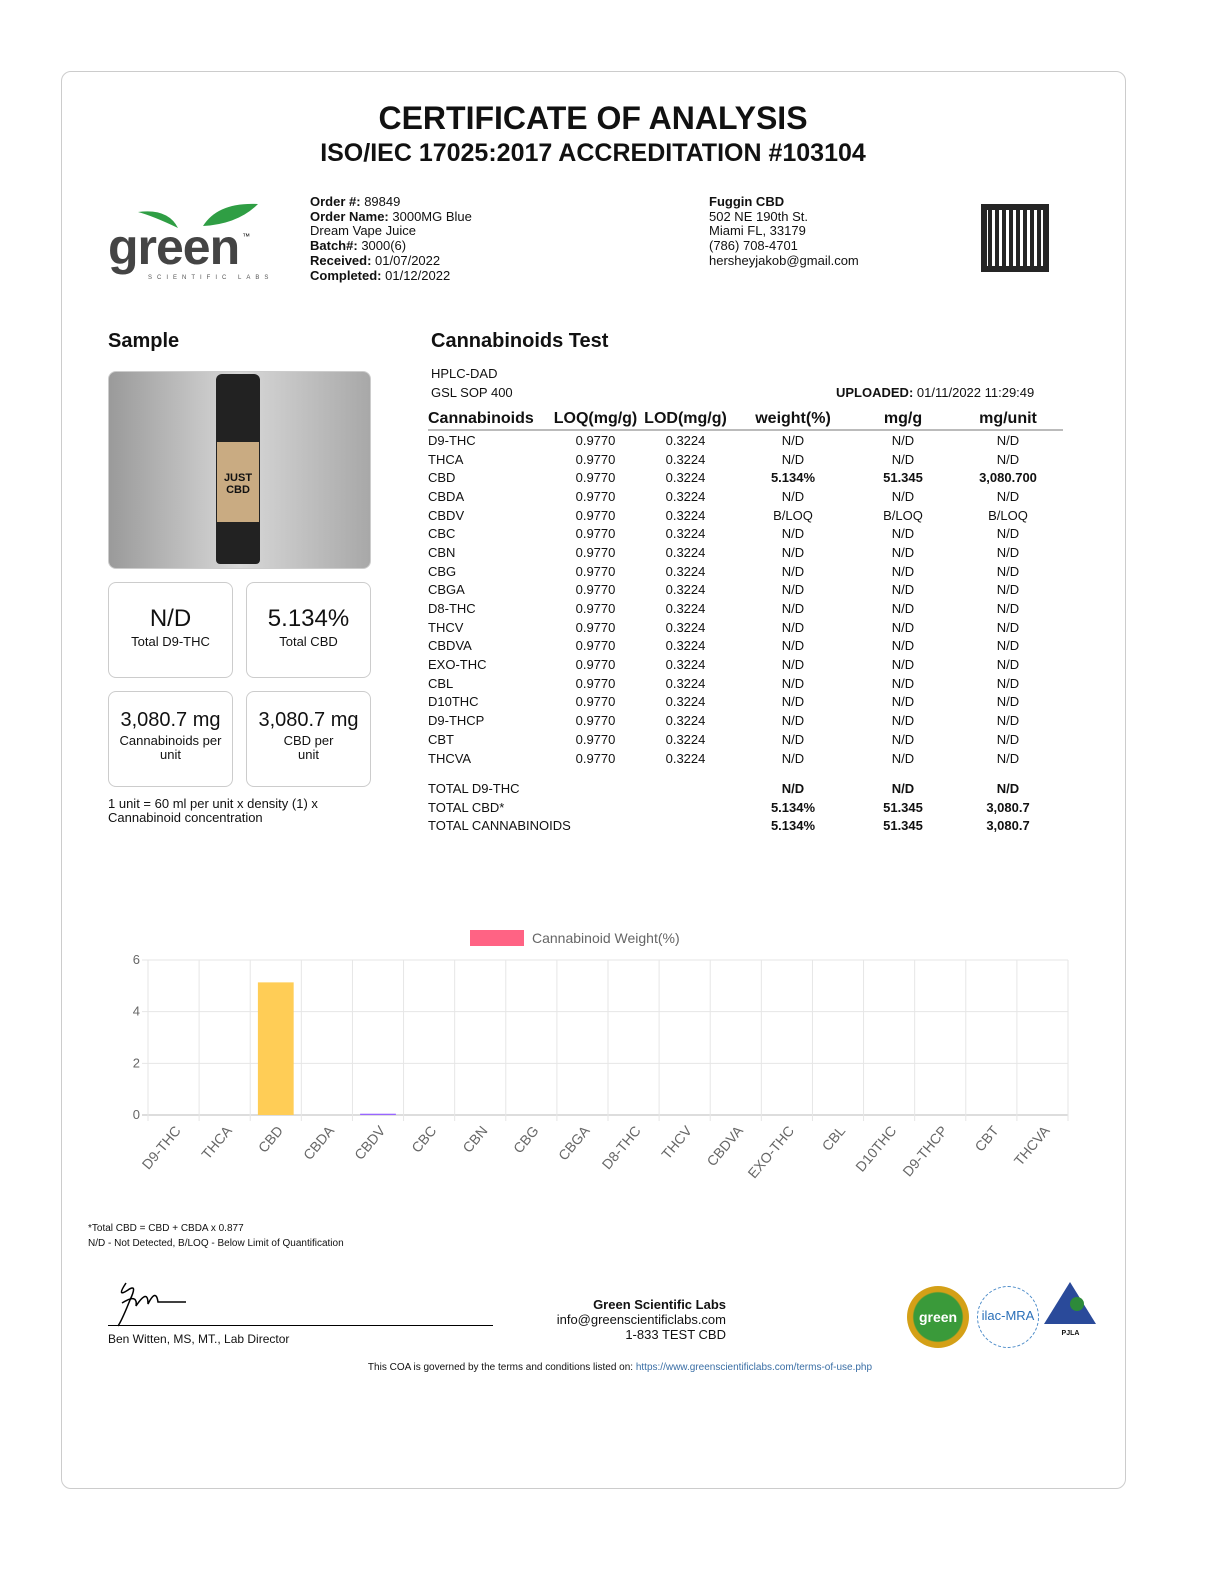  What do you see at coordinates (938, 1317) in the screenshot?
I see `green-seal-badge: green` at bounding box center [938, 1317].